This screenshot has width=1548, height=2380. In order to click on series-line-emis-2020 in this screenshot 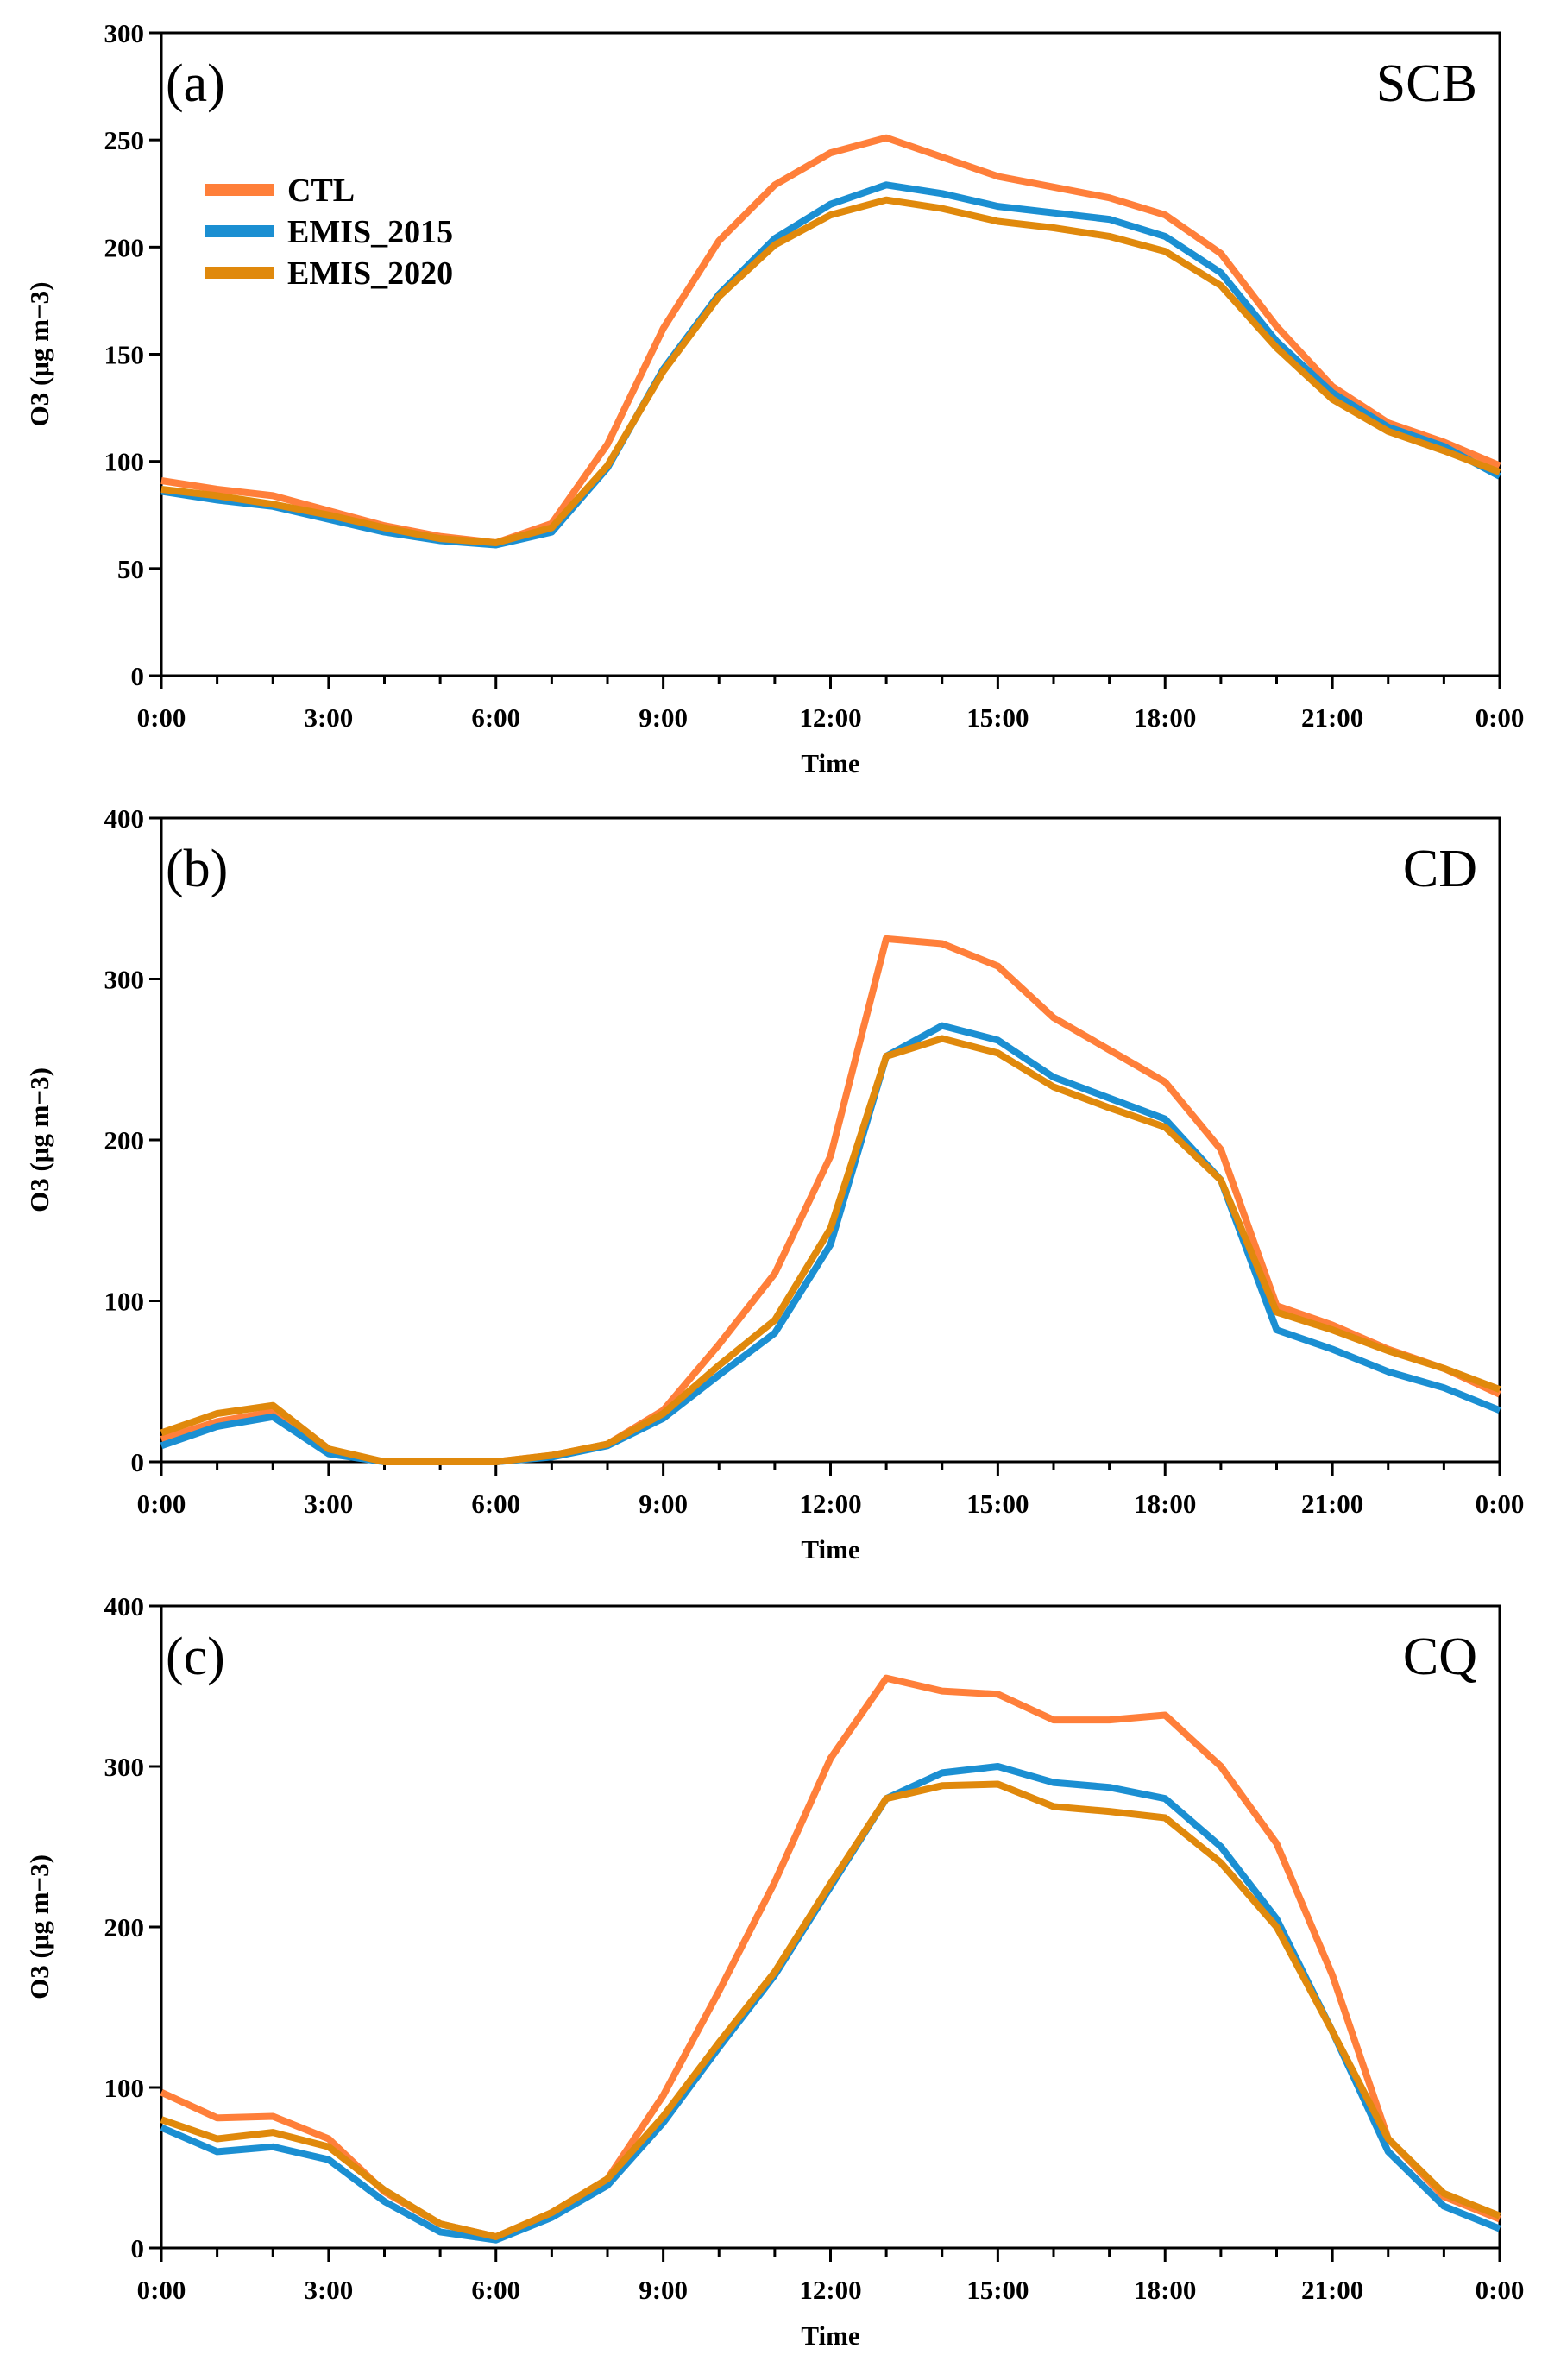, I will do `click(830, 371)`.